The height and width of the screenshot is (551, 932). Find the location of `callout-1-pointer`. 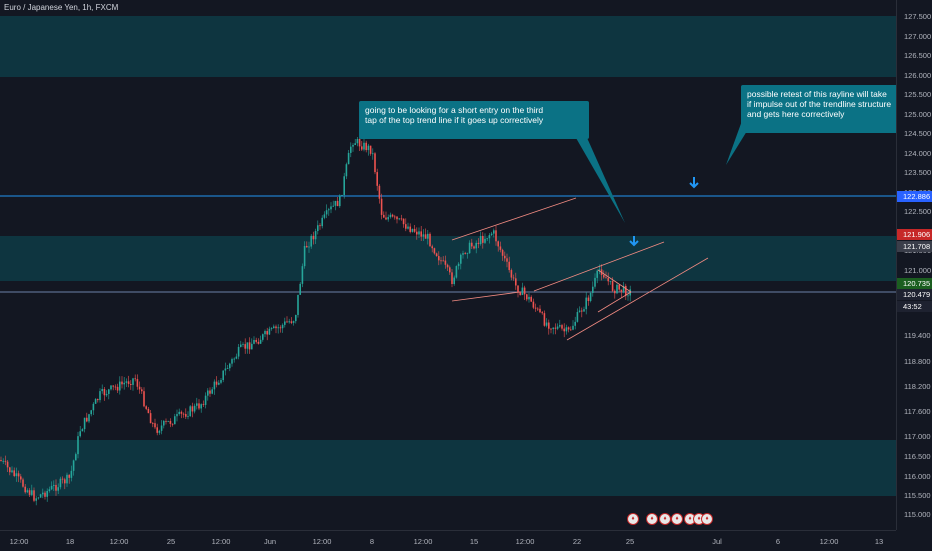

callout-1-pointer is located at coordinates (598, 177).